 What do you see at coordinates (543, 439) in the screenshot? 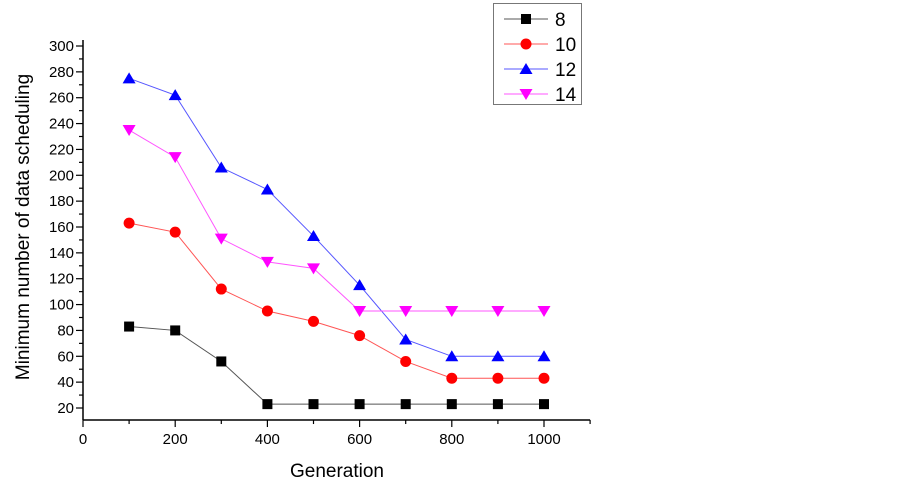
I see `x-tick-label: 1000` at bounding box center [543, 439].